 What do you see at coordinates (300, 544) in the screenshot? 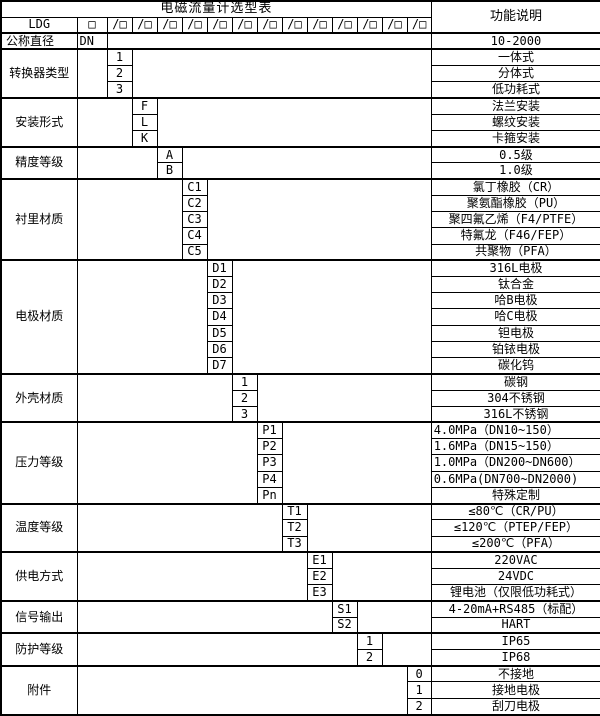
I see `table-row: T3 ≤200℃（PFA）` at bounding box center [300, 544].